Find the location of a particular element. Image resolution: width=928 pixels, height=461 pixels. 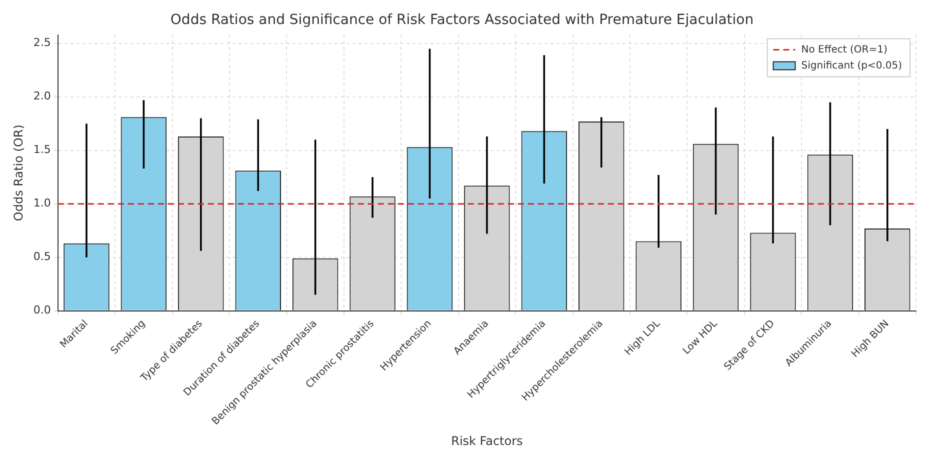

legend-label: Significant (p<0.05) is located at coordinates (851, 66).